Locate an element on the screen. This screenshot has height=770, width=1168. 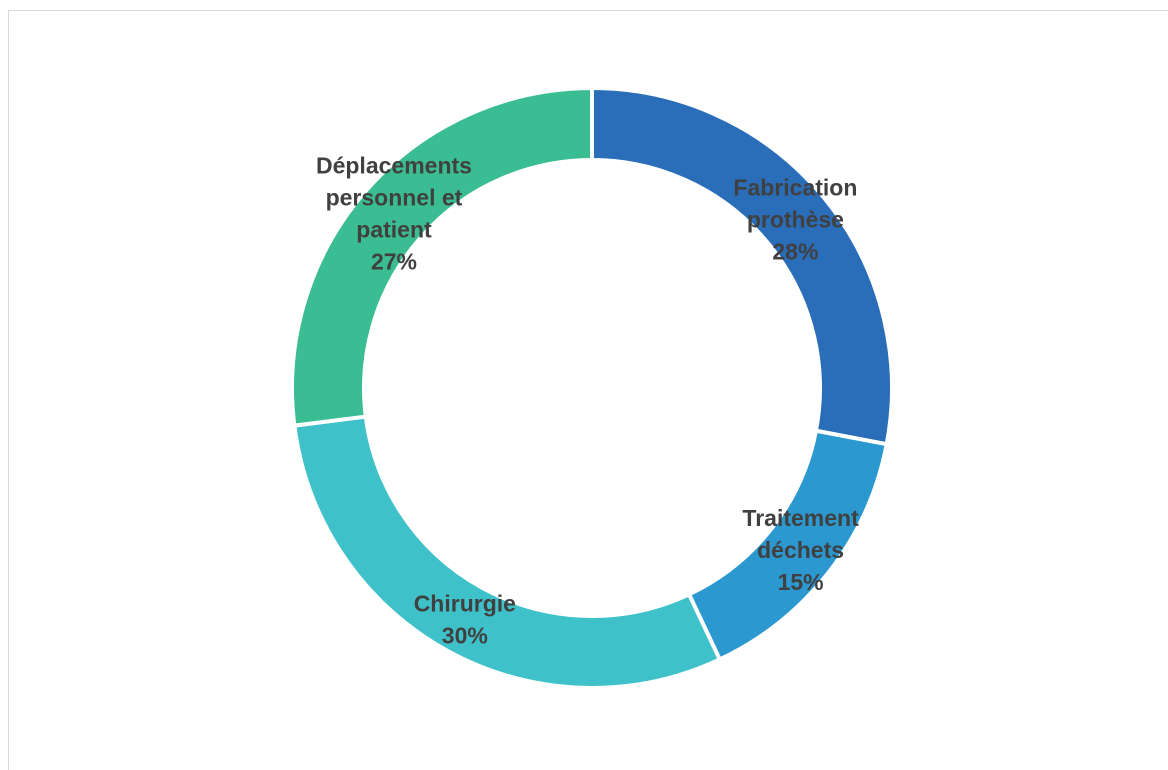
slice-category-label: personnel et is located at coordinates (394, 197).